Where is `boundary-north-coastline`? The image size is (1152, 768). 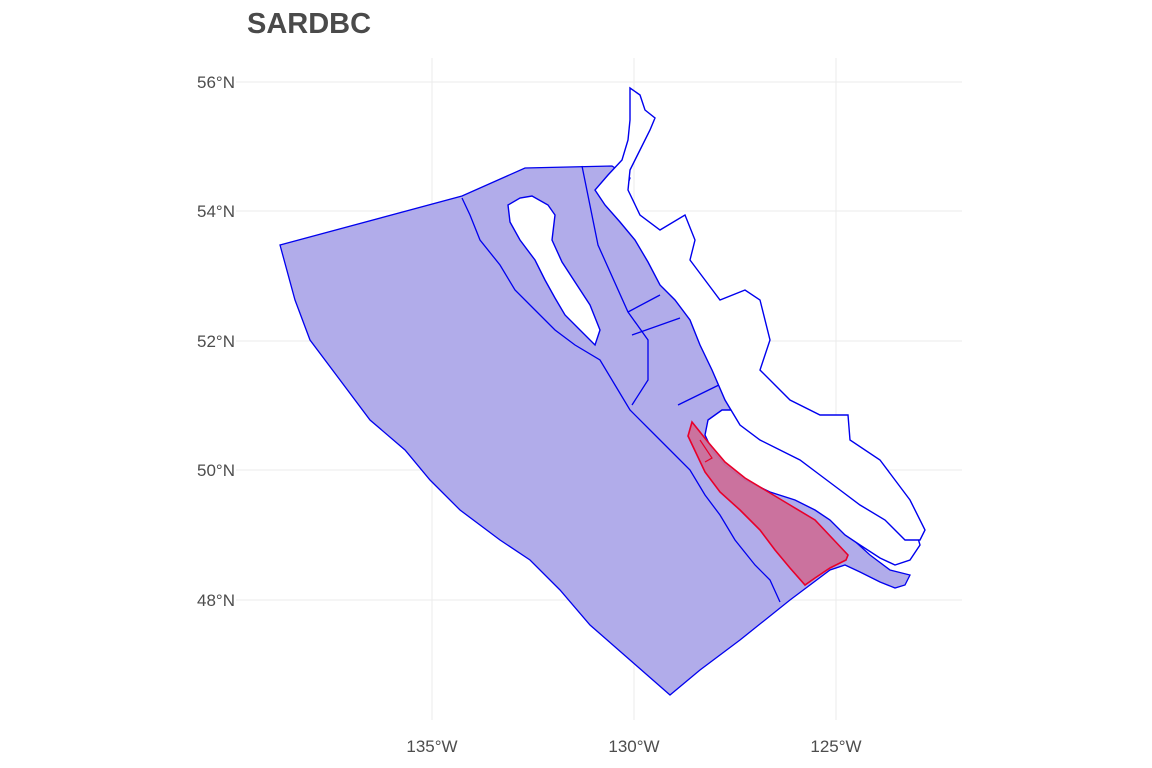 boundary-north-coastline is located at coordinates (621, 400).